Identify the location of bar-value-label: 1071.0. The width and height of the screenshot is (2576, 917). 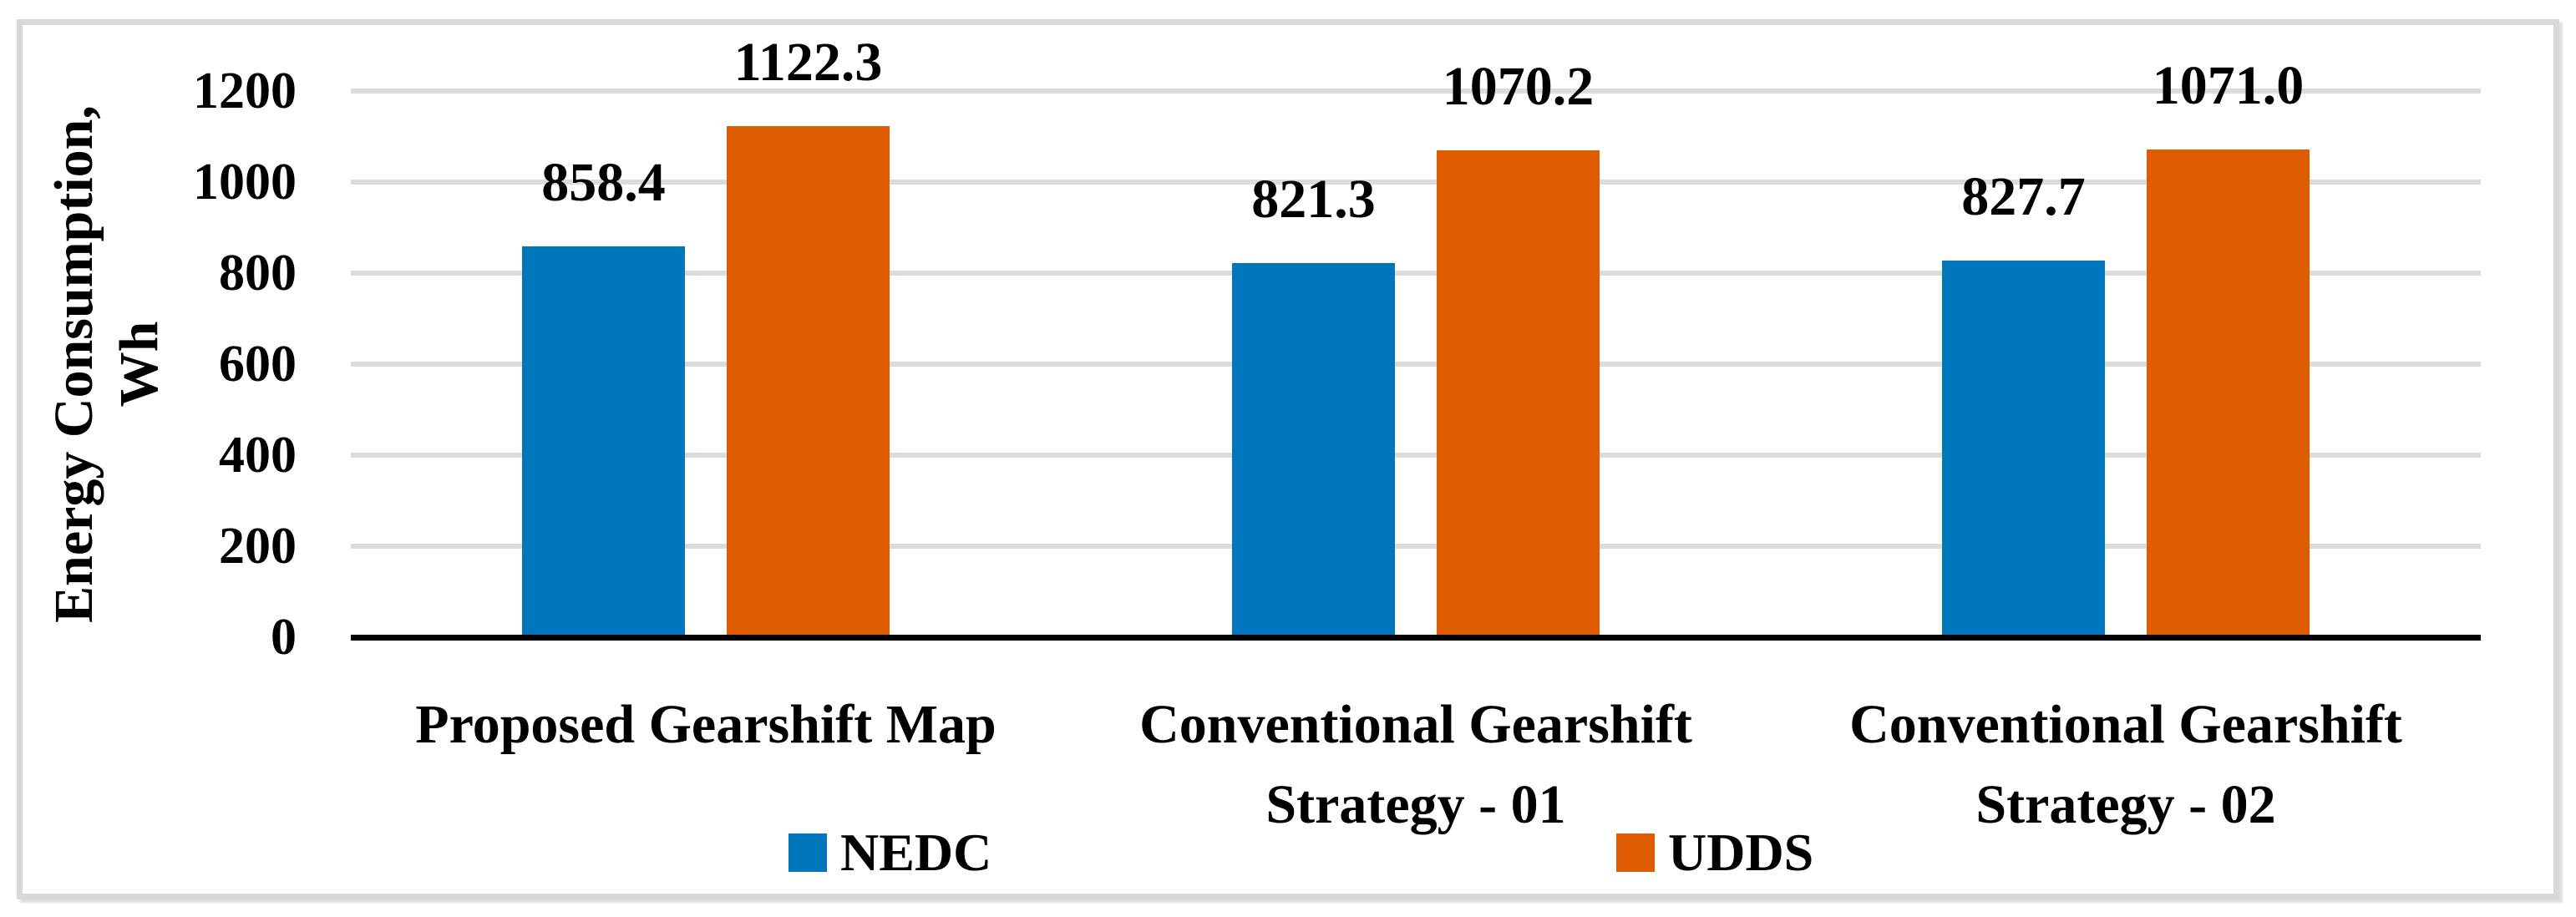
(2228, 86).